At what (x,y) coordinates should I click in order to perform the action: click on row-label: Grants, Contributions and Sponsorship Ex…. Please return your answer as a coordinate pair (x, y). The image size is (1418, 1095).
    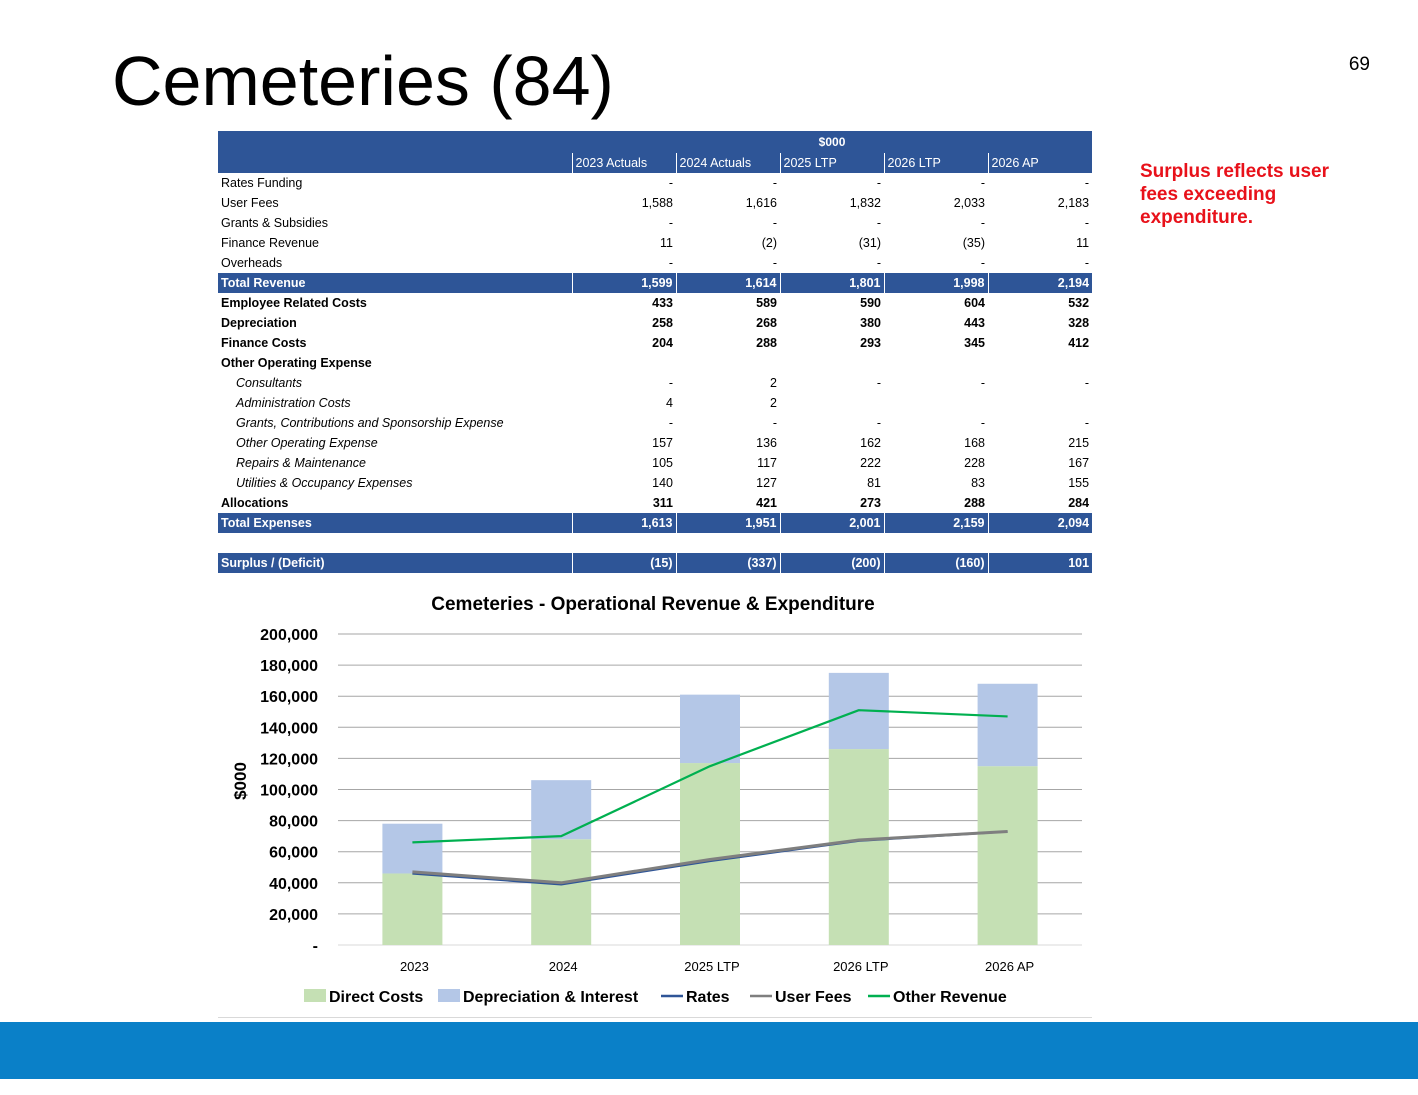
    Looking at the image, I should click on (370, 423).